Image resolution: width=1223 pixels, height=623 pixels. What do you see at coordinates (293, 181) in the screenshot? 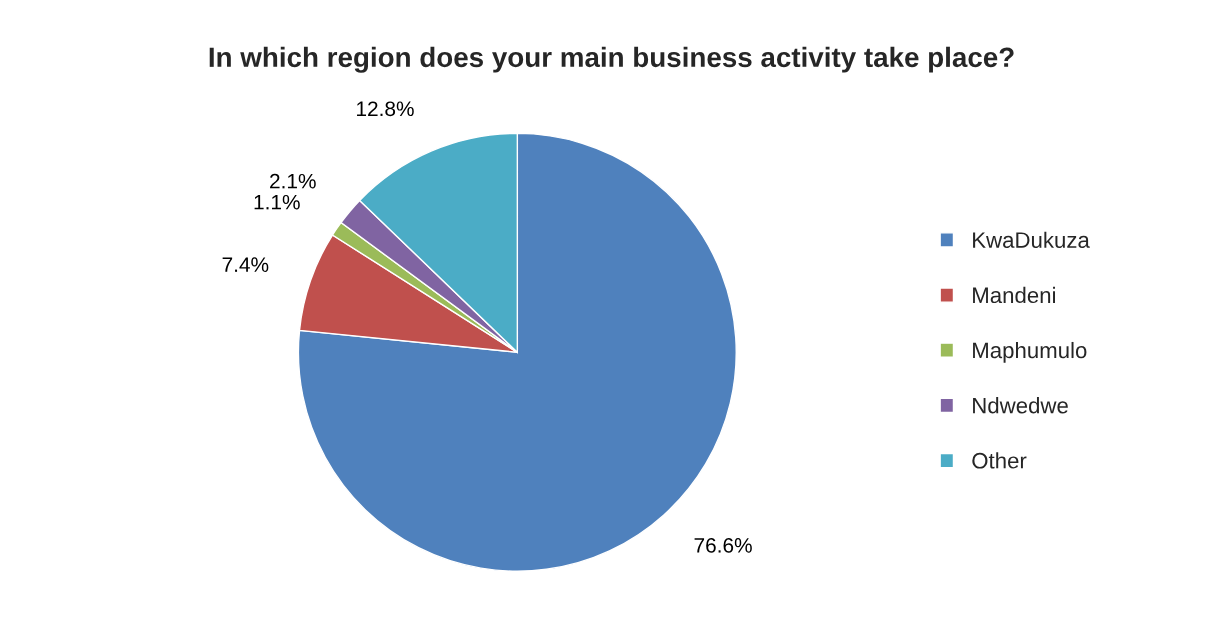
I see `data-label: 2.1%` at bounding box center [293, 181].